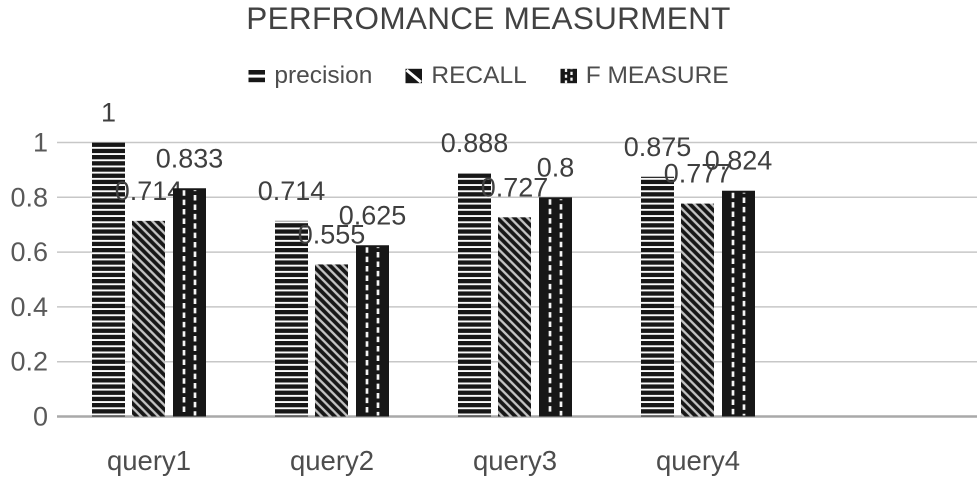  I want to click on x-category-label: query3, so click(515, 460).